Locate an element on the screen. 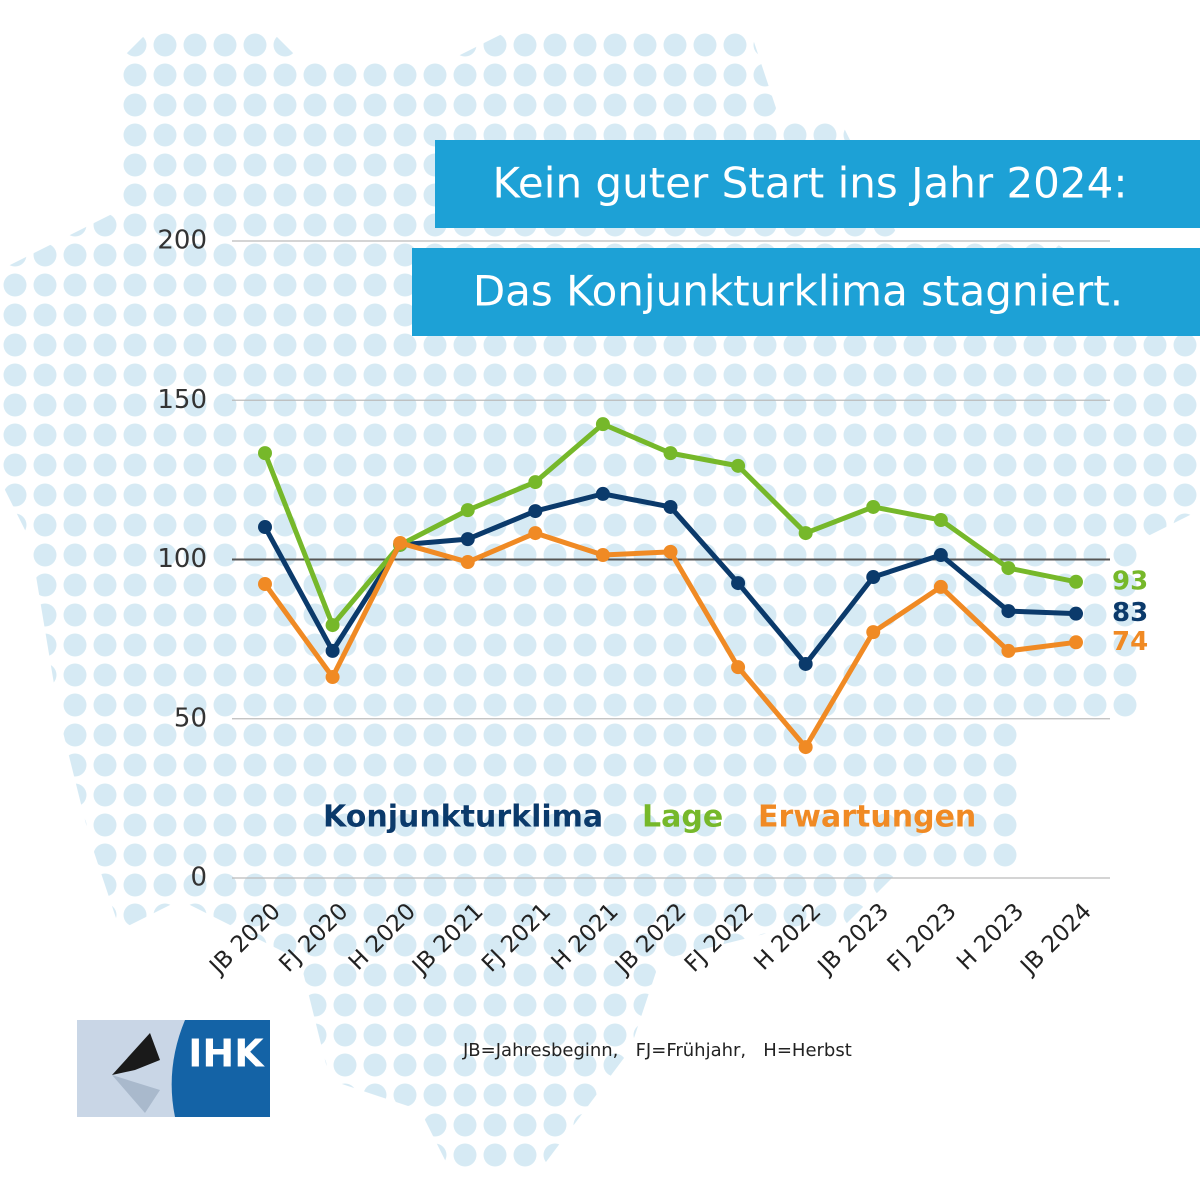 This screenshot has width=1200, height=1200. legend-entry: Konjunkturklima is located at coordinates (463, 817).